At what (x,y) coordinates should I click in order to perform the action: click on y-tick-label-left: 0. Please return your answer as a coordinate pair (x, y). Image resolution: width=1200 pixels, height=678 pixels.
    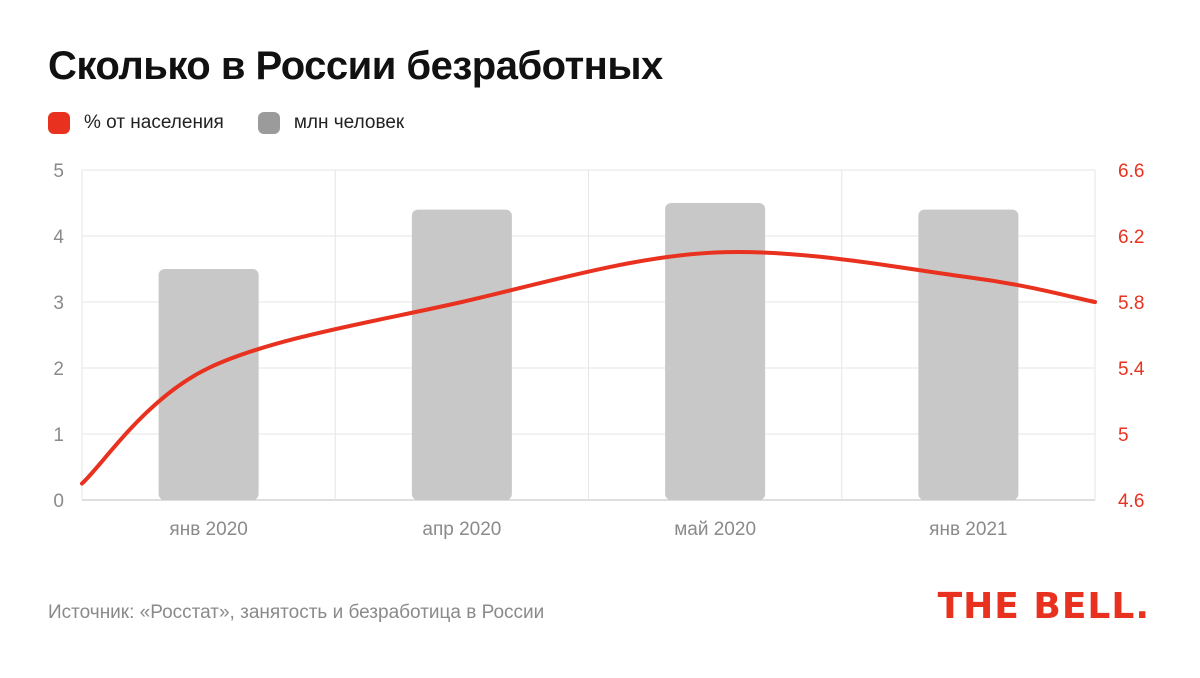
    Looking at the image, I should click on (58, 501).